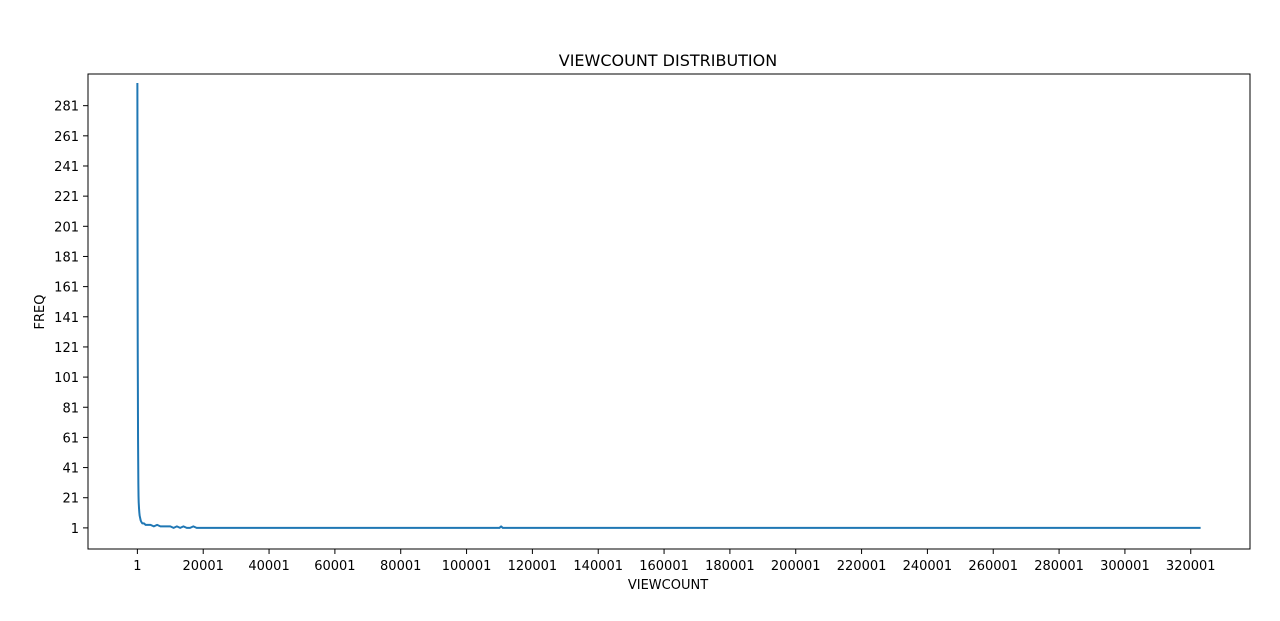  I want to click on x-axis-label: VIEWCOUNT, so click(668, 585).